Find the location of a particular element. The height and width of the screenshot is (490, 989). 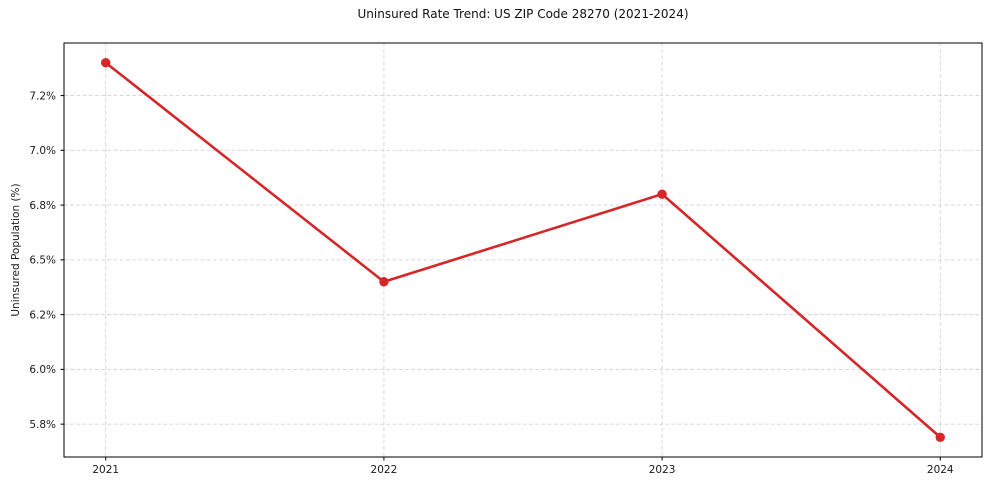

y-tick-label: 6.5% is located at coordinates (42, 261).